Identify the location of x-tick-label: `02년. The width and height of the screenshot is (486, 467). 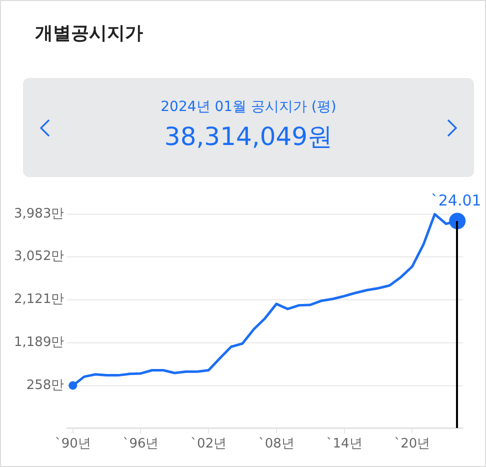
(208, 444).